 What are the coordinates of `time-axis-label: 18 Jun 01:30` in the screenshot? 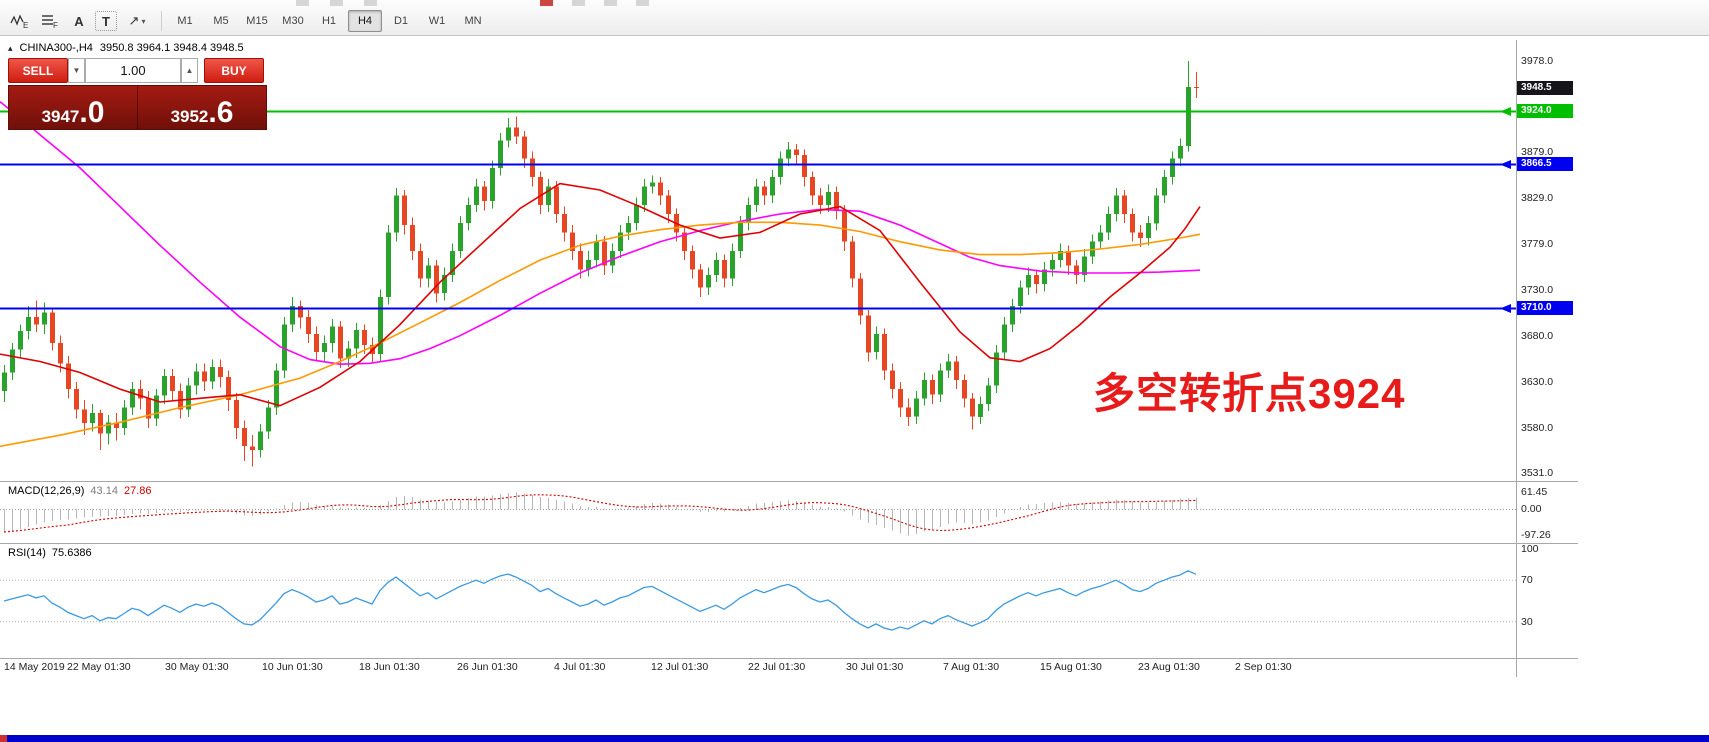 It's located at (389, 667).